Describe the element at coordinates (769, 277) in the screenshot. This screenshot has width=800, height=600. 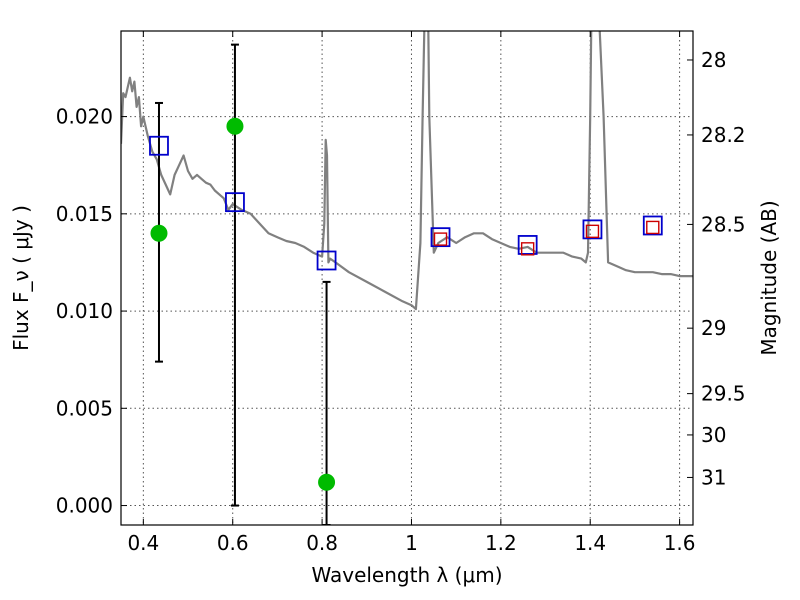
I see `right-axis-title: Magnitude (AB)` at that location.